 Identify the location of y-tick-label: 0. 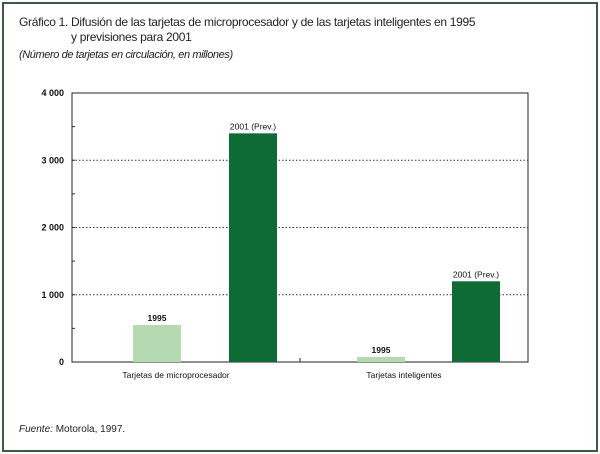
(61, 362).